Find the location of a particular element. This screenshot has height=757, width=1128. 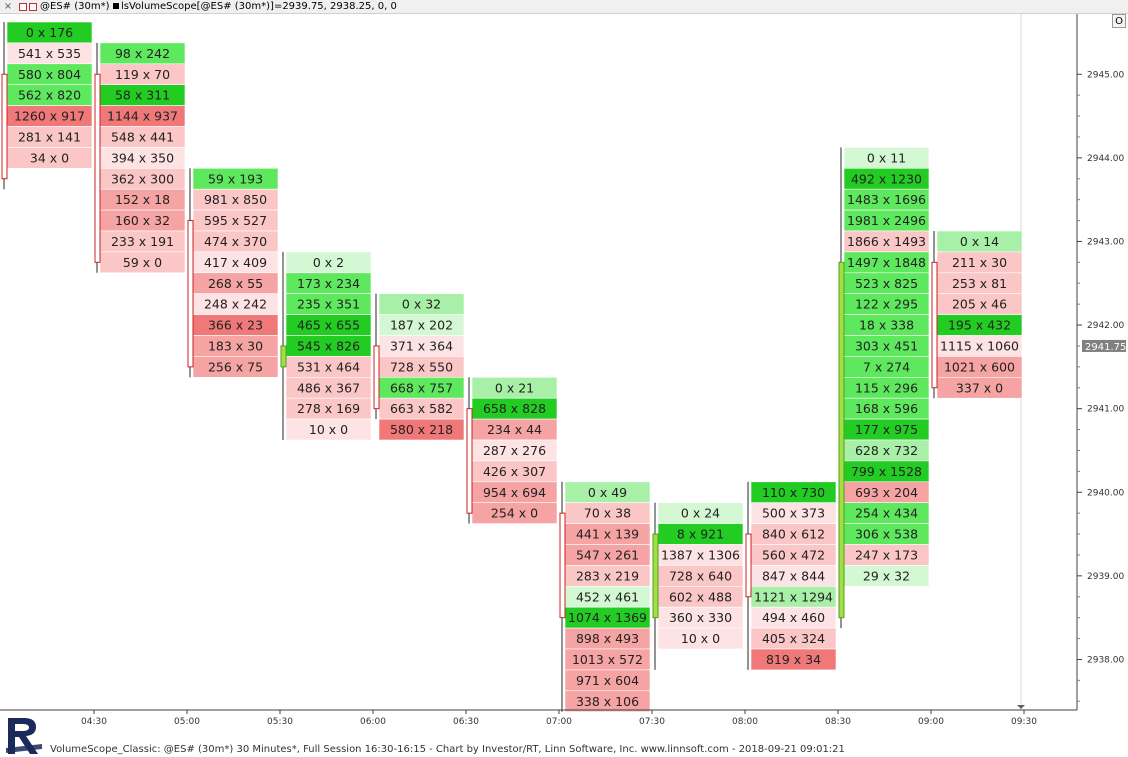

x-tick-label: 05:30 is located at coordinates (280, 722).